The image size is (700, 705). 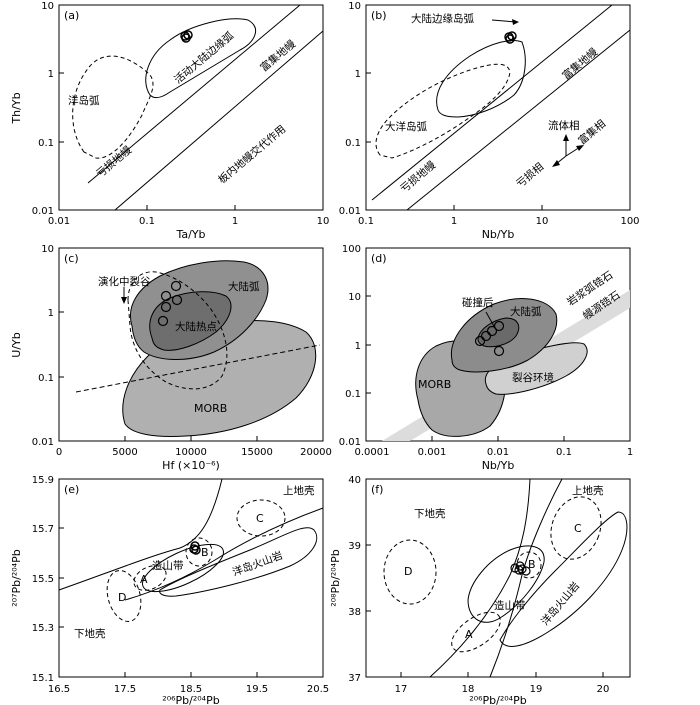 I want to click on a-ylabel: Th/Yb, so click(x=16, y=108).